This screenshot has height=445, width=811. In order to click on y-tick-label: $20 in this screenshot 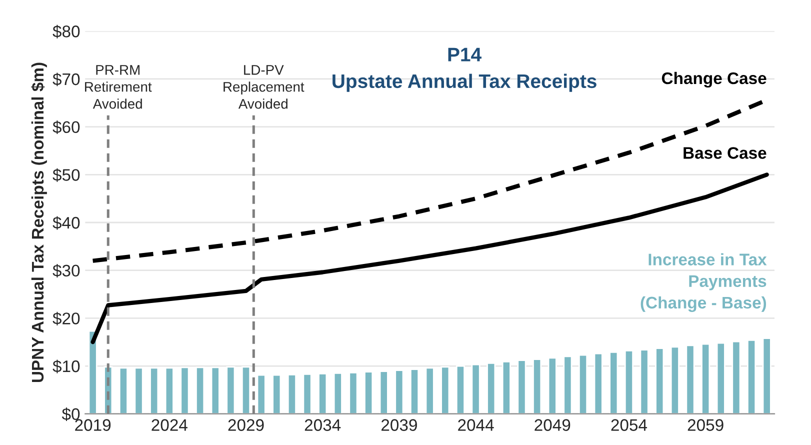, I will do `click(66, 319)`.